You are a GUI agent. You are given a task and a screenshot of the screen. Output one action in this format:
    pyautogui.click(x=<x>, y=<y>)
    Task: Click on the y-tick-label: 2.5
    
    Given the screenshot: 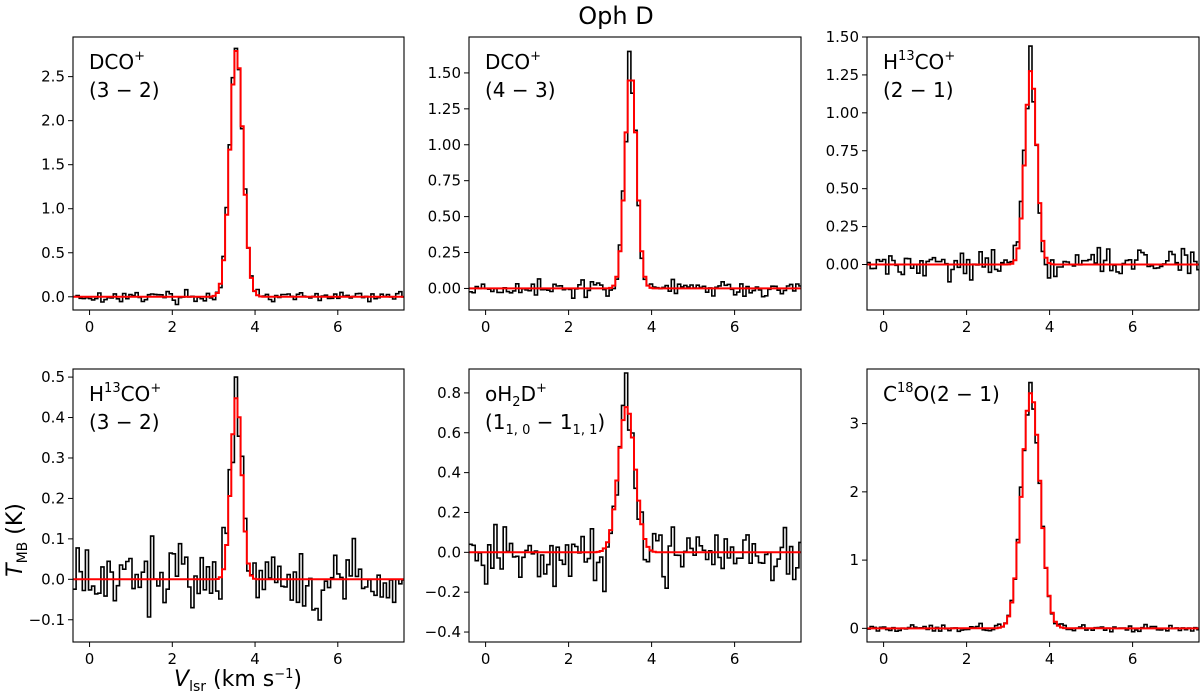 What is the action you would take?
    pyautogui.click(x=53, y=77)
    